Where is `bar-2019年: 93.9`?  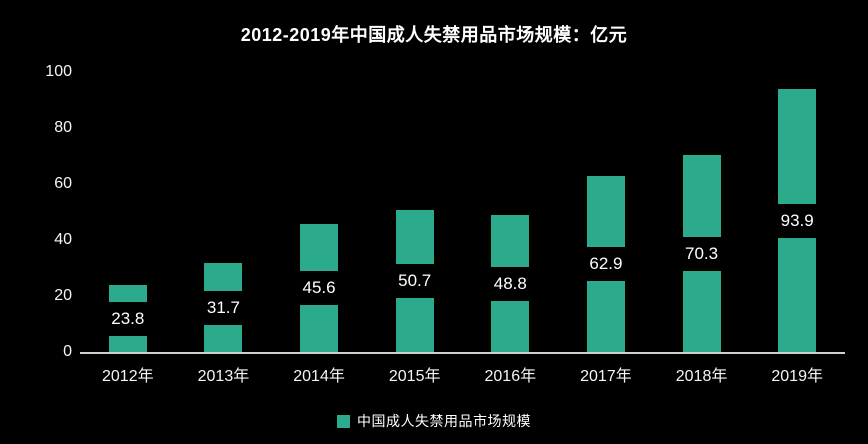 bar-2019年: 93.9 is located at coordinates (797, 220).